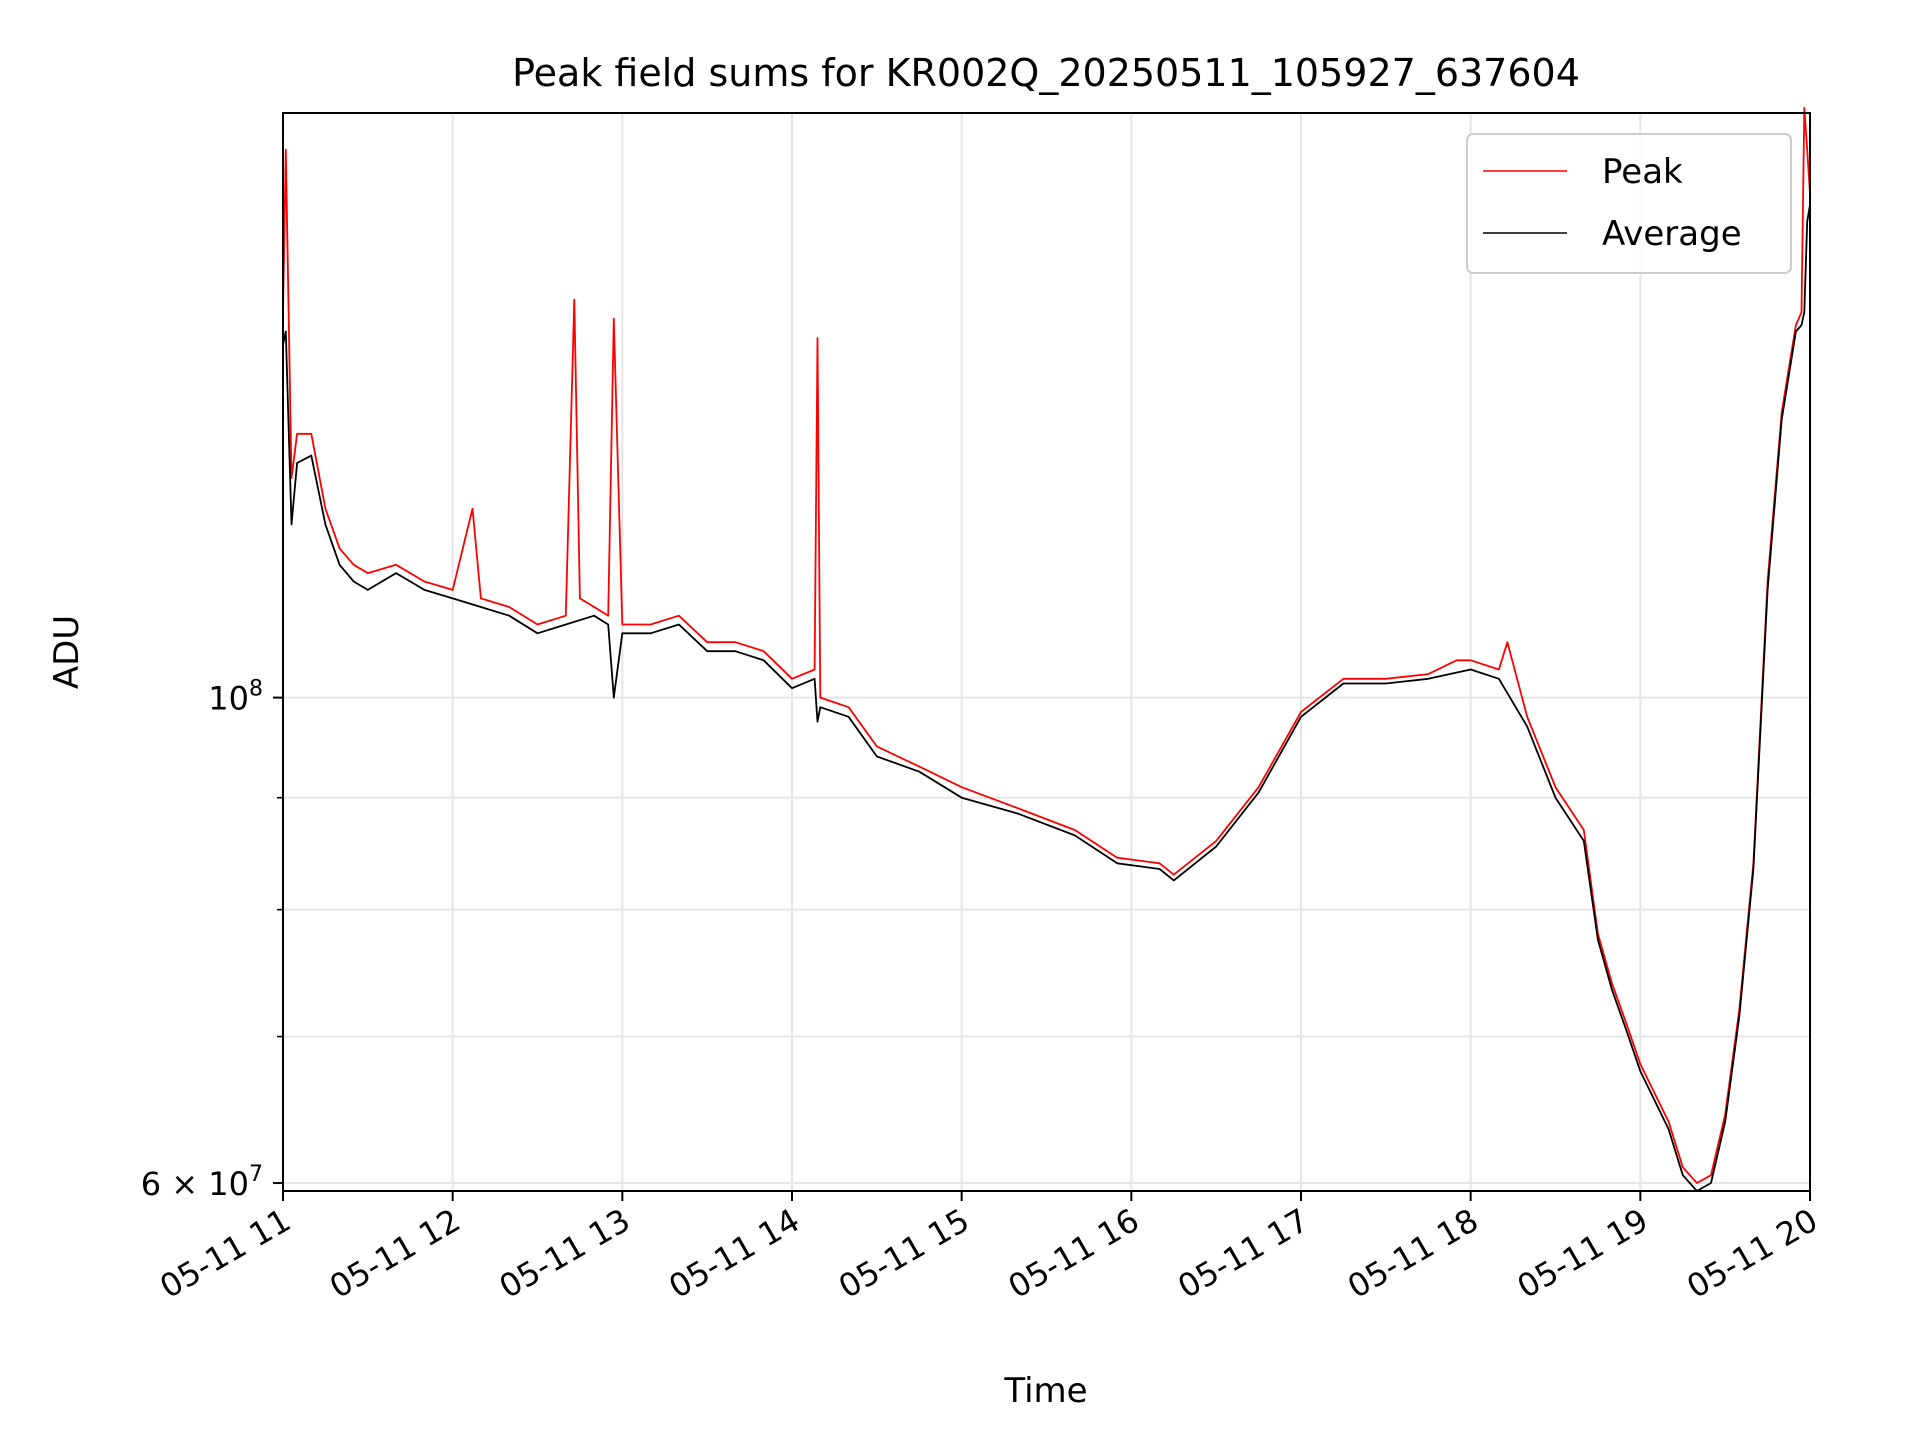  What do you see at coordinates (195, 1184) in the screenshot?
I see `y-tick-label-base: 6 × 10` at bounding box center [195, 1184].